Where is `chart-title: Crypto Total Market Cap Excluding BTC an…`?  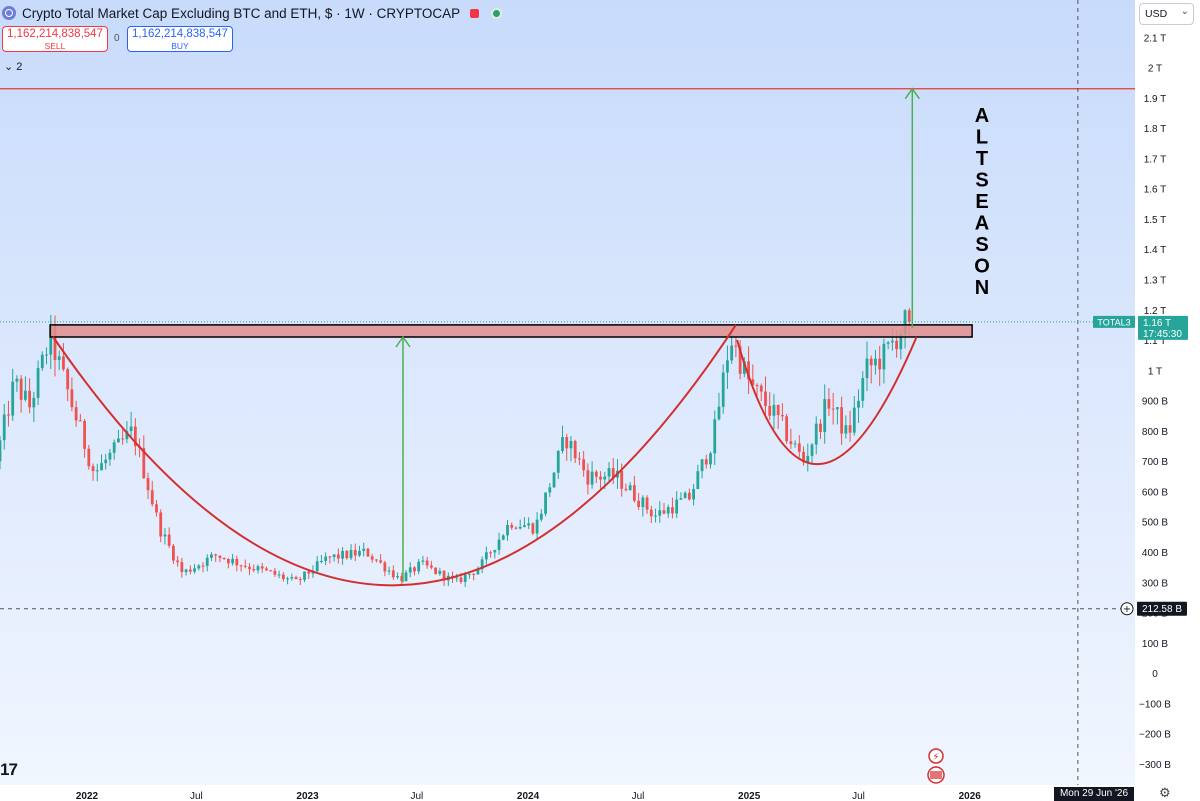
chart-title: Crypto Total Market Cap Excluding BTC an… is located at coordinates (241, 13).